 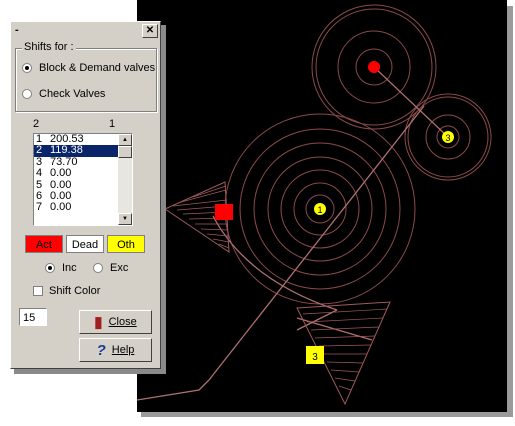 I want to click on radio-exc-circle, so click(x=98, y=268).